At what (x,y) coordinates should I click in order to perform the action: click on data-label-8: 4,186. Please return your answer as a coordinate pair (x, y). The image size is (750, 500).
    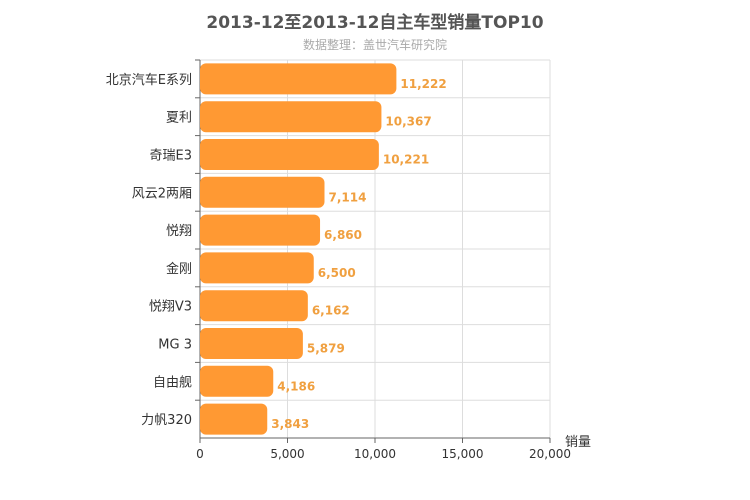
    Looking at the image, I should click on (296, 386).